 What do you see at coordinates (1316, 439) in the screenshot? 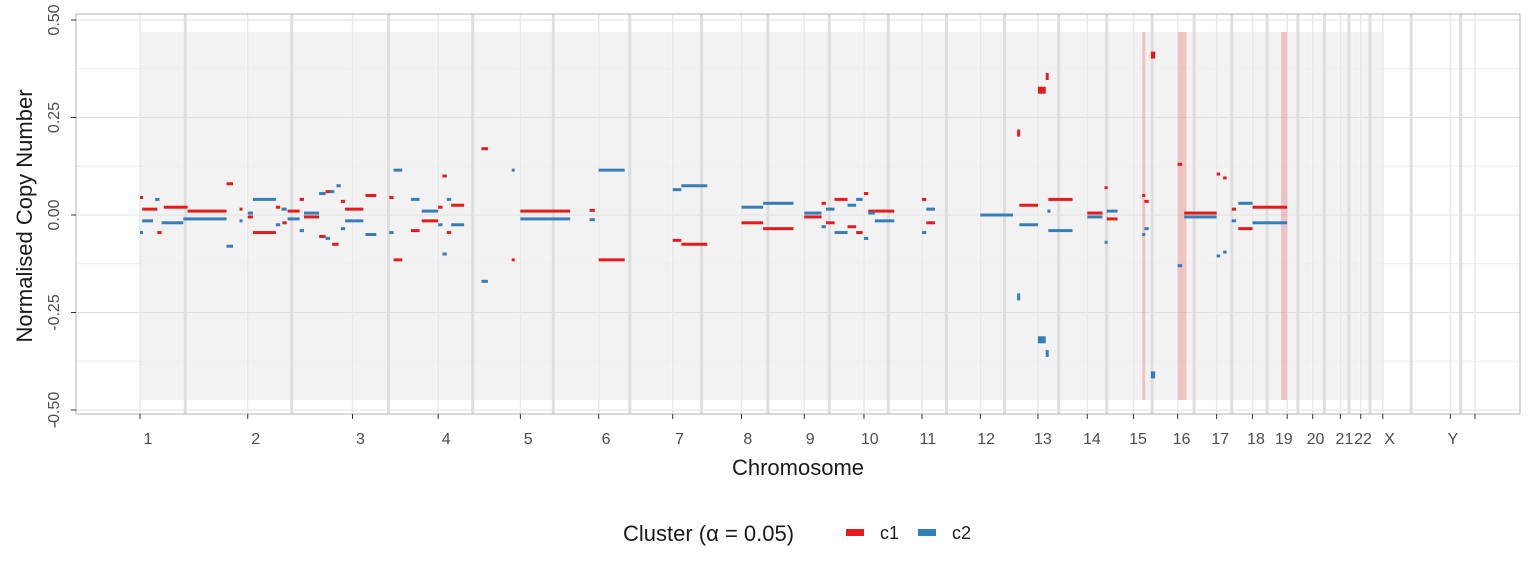
I see `x-tick-label-20: 20` at bounding box center [1316, 439].